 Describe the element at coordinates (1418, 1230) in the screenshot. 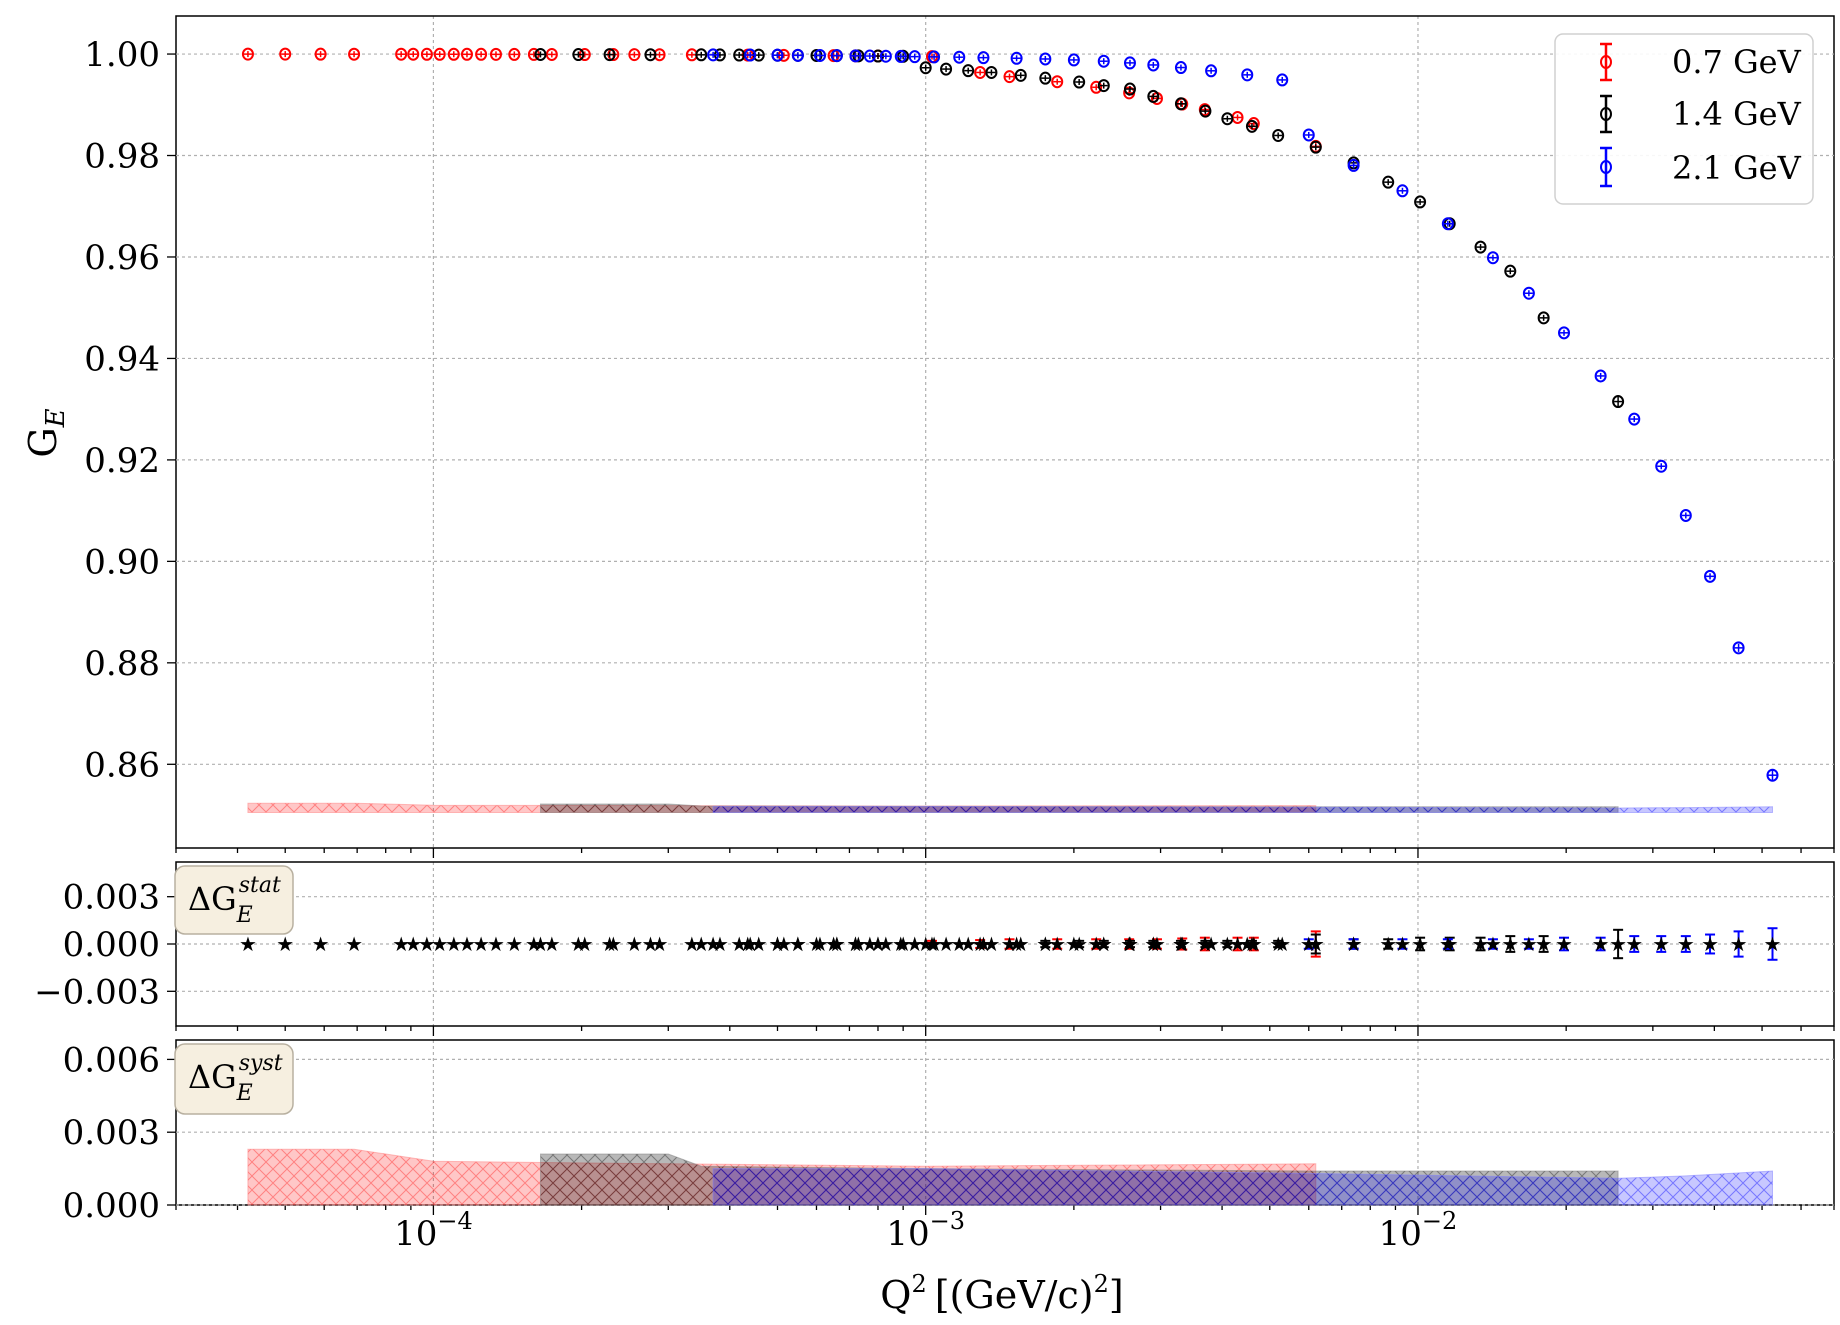

I see `x-tick-label: 10⁻²` at that location.